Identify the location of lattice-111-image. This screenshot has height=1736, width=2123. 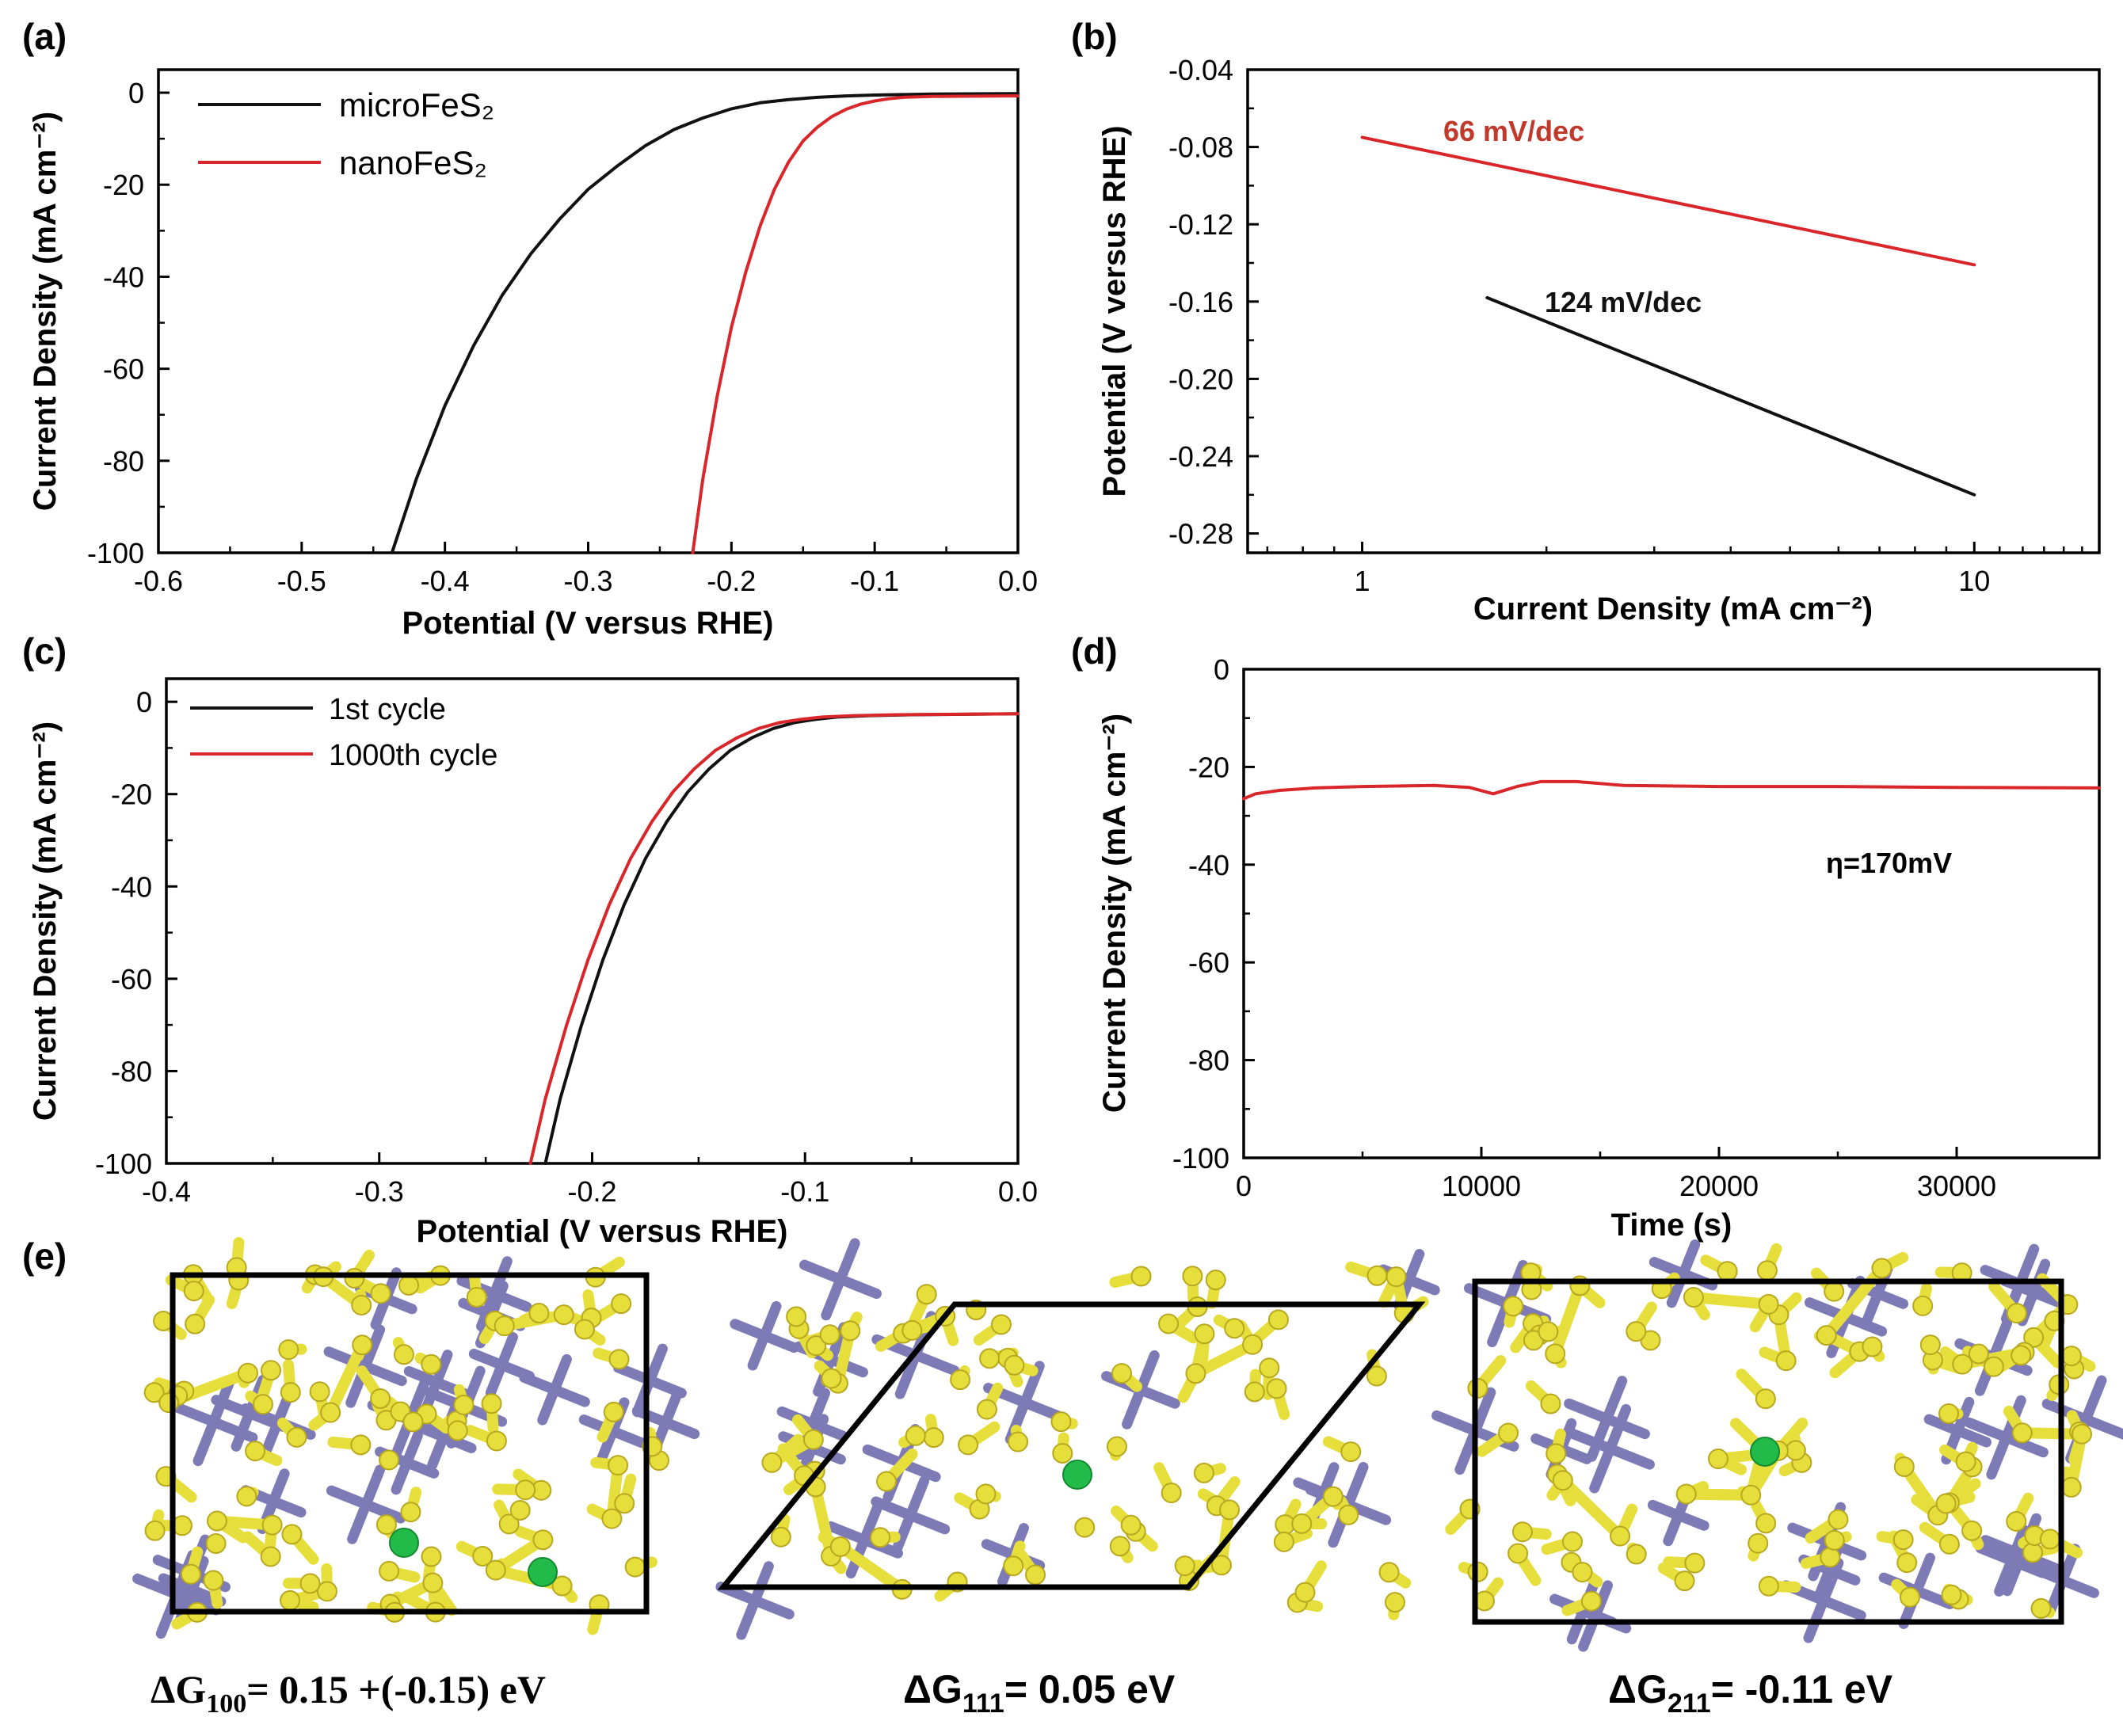
(1077, 1439).